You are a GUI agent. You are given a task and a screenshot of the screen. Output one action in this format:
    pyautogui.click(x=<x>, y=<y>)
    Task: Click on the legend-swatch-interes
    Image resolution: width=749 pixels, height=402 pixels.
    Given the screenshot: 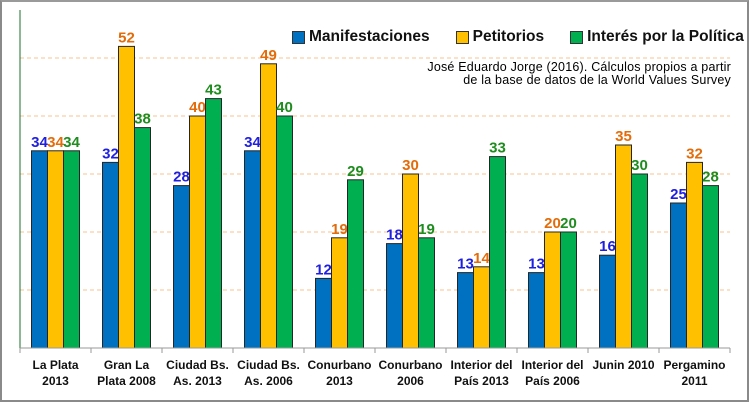 What is the action you would take?
    pyautogui.click(x=577, y=37)
    